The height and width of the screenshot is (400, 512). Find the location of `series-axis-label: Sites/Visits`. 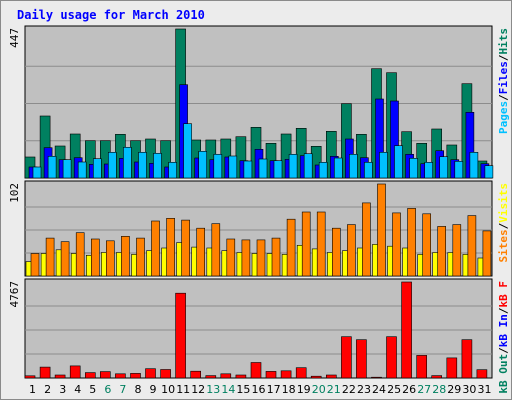

series-axis-label: Sites/Visits is located at coordinates (503, 223).